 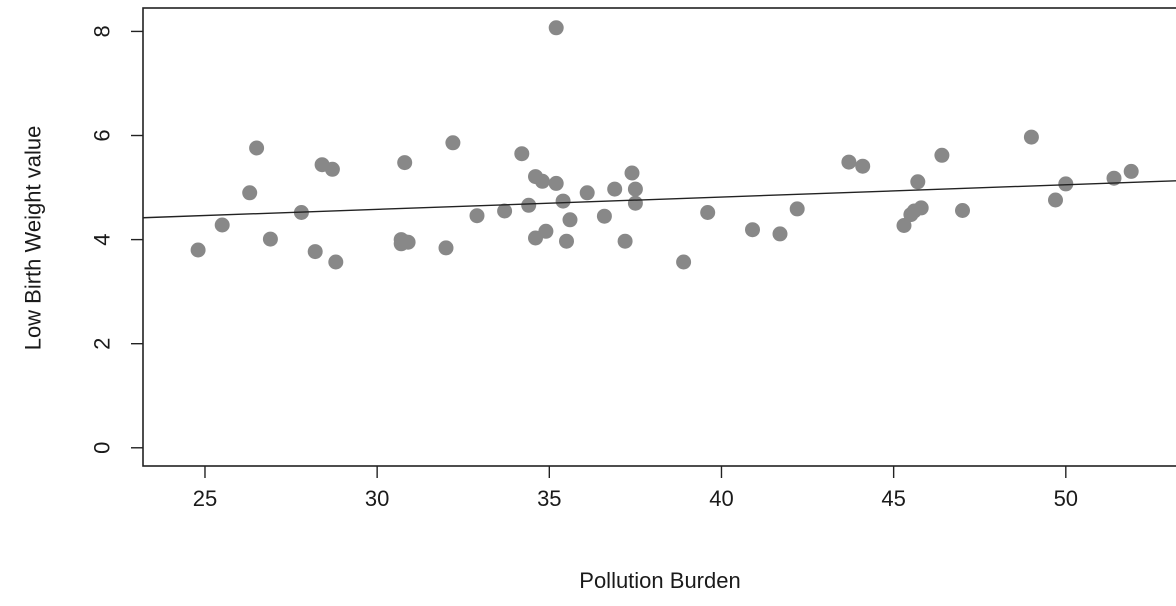 I want to click on x-tick-label: 45, so click(x=893, y=498).